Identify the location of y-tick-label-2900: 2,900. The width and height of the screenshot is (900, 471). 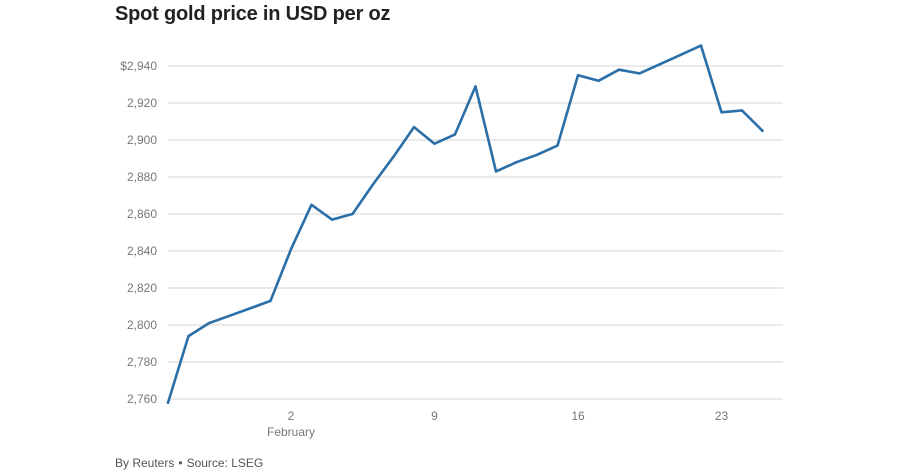
(142, 140).